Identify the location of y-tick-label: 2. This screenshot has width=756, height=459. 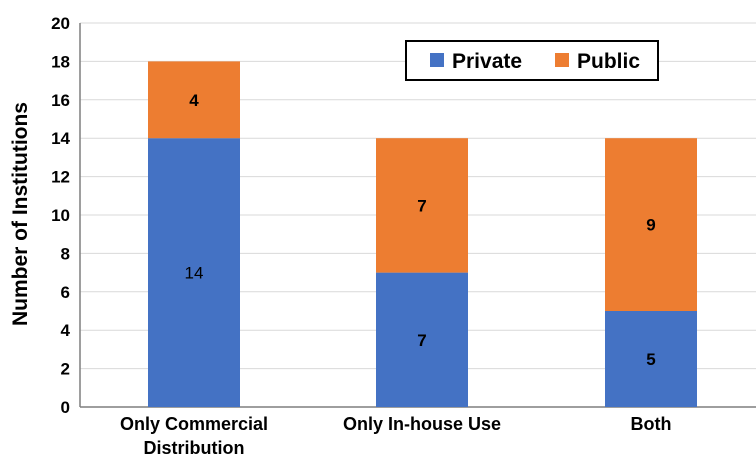
(65, 369).